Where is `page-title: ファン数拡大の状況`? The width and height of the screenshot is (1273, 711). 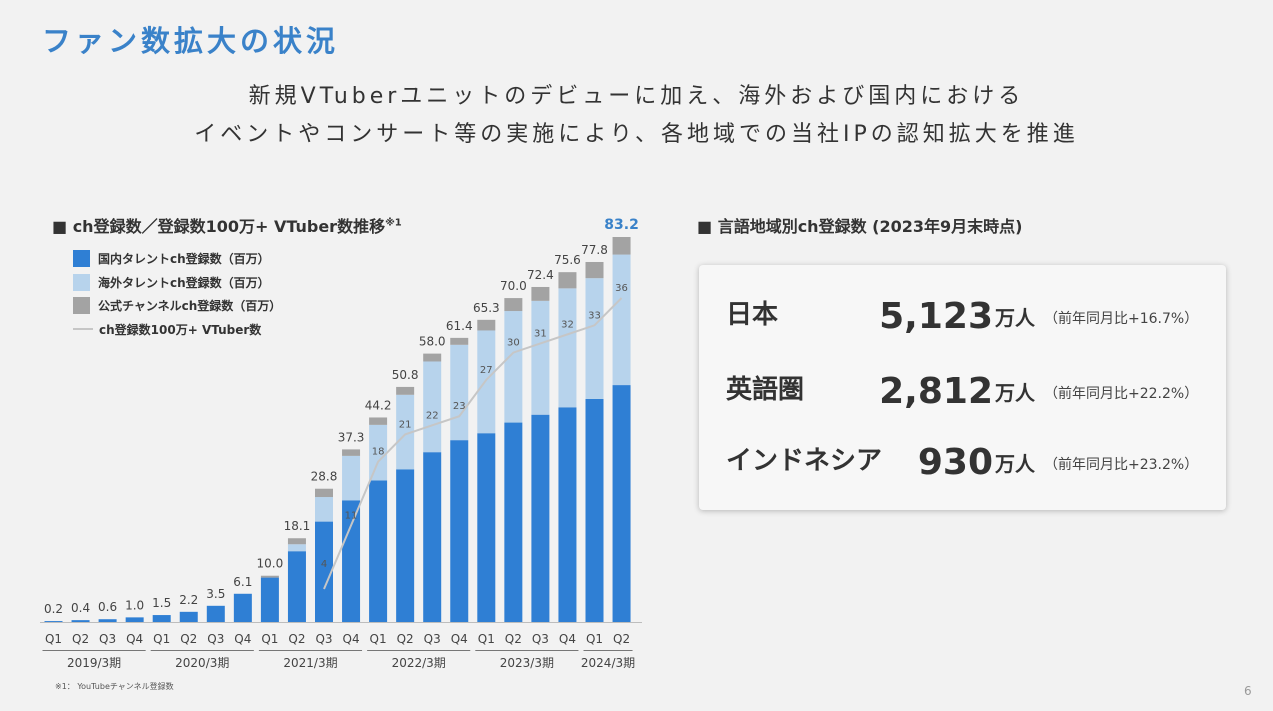
page-title: ファン数拡大の状況 is located at coordinates (191, 41).